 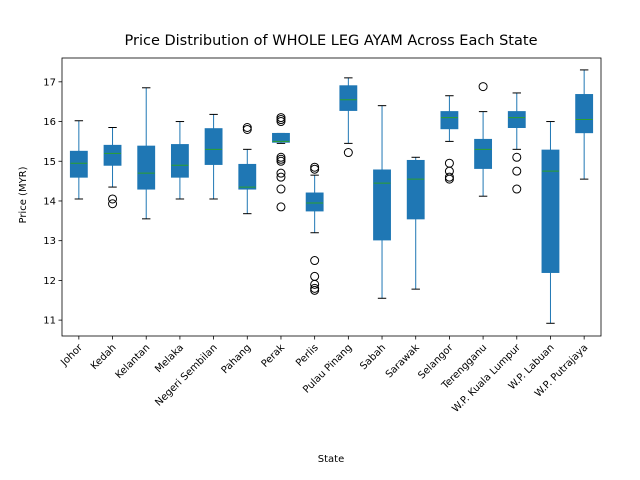 What do you see at coordinates (169, 358) in the screenshot?
I see `x-tick-label: Melaka` at bounding box center [169, 358].